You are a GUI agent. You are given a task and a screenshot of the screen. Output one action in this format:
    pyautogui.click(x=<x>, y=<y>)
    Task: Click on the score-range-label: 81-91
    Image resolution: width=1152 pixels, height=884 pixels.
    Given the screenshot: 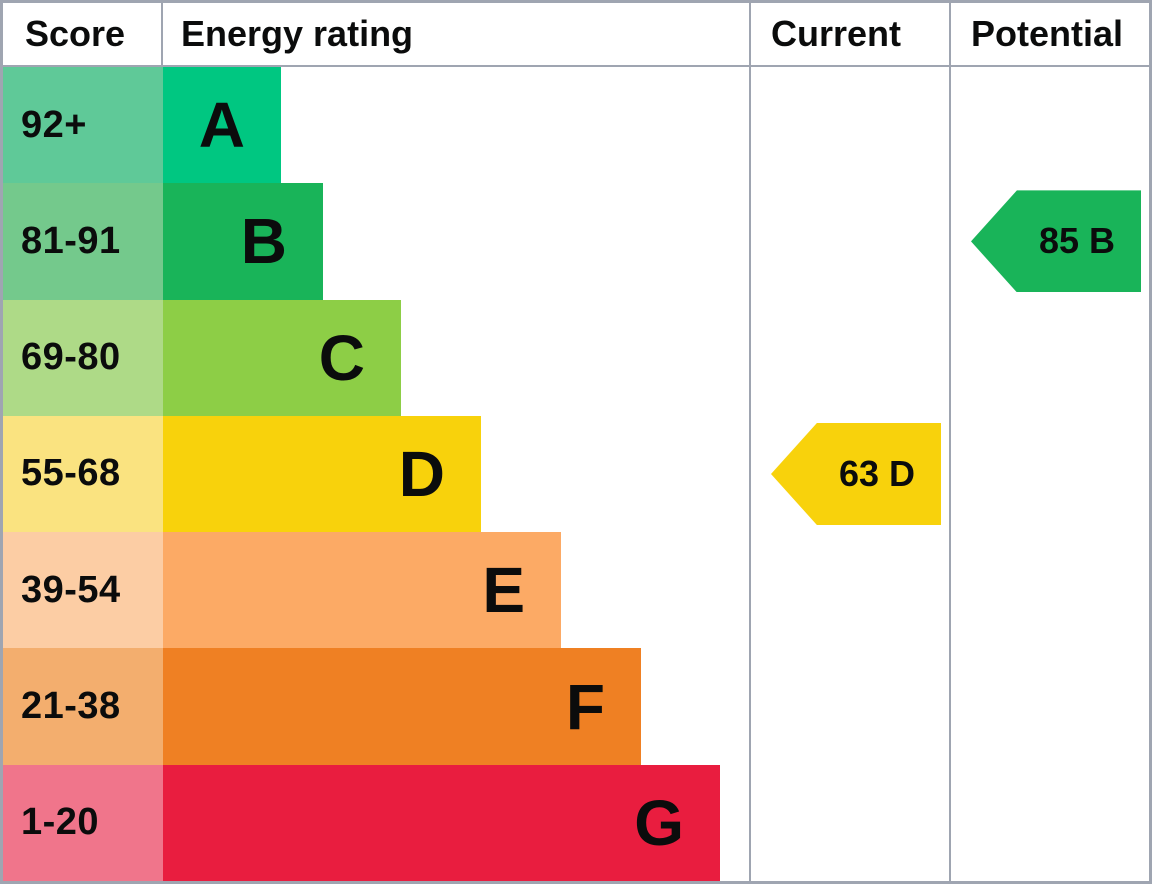 What is the action you would take?
    pyautogui.click(x=83, y=241)
    